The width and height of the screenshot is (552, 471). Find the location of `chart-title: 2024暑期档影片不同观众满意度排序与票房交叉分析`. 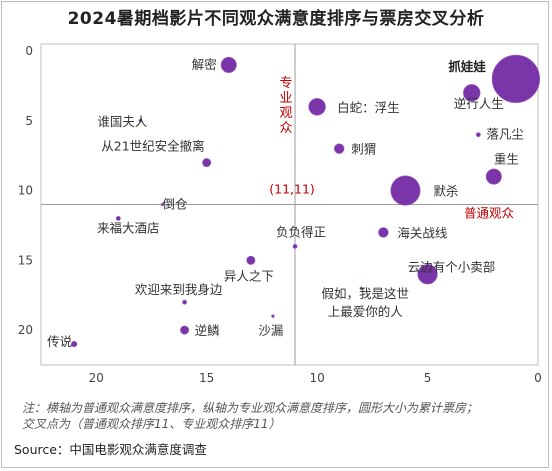

chart-title: 2024暑期档影片不同观众满意度排序与票房交叉分析 is located at coordinates (276, 19).